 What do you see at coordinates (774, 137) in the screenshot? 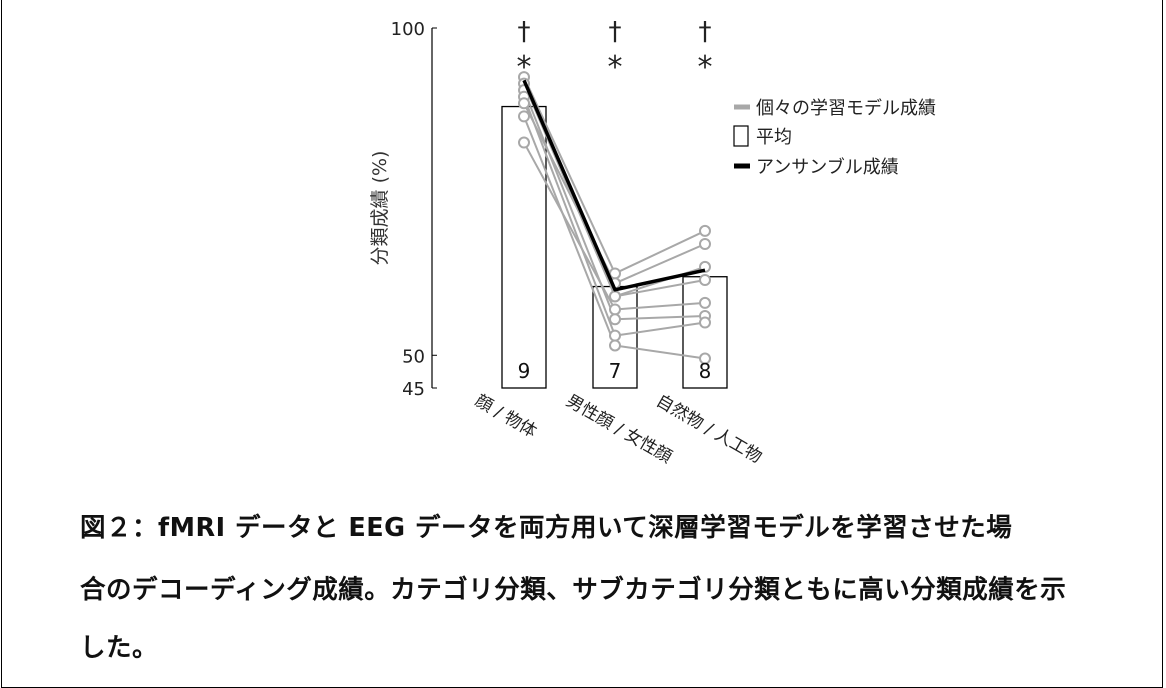
I see `legend-mean-label: 平均` at bounding box center [774, 137].